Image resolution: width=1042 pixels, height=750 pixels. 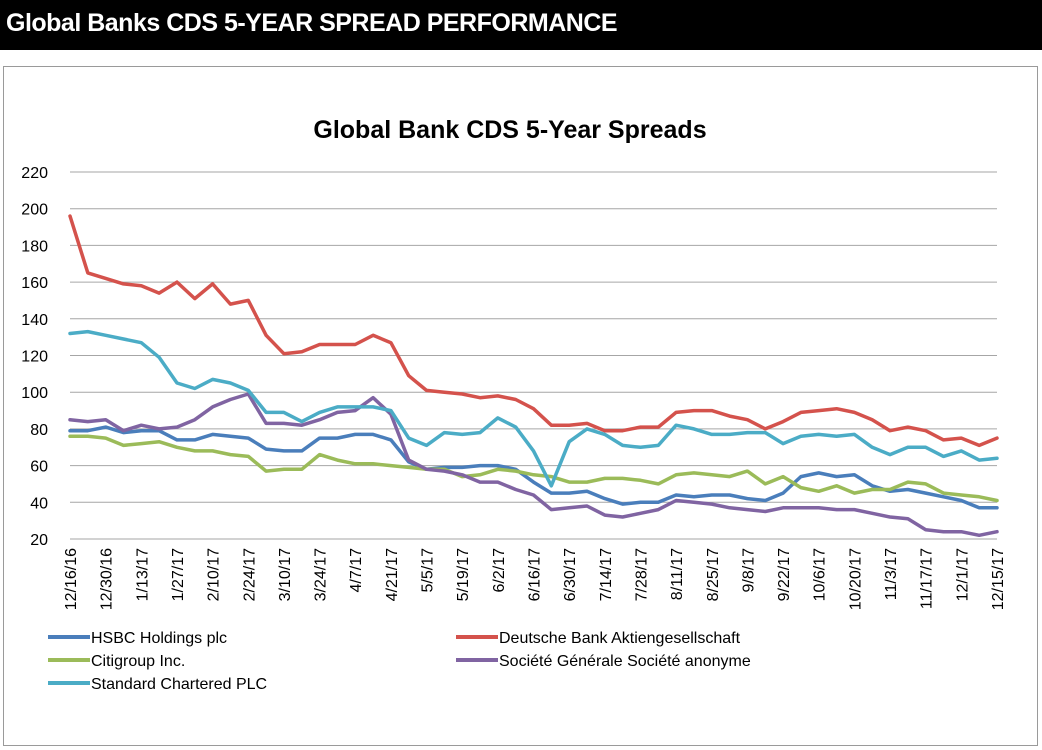 What do you see at coordinates (463, 574) in the screenshot?
I see `x-tick-label: 5/19/17` at bounding box center [463, 574].